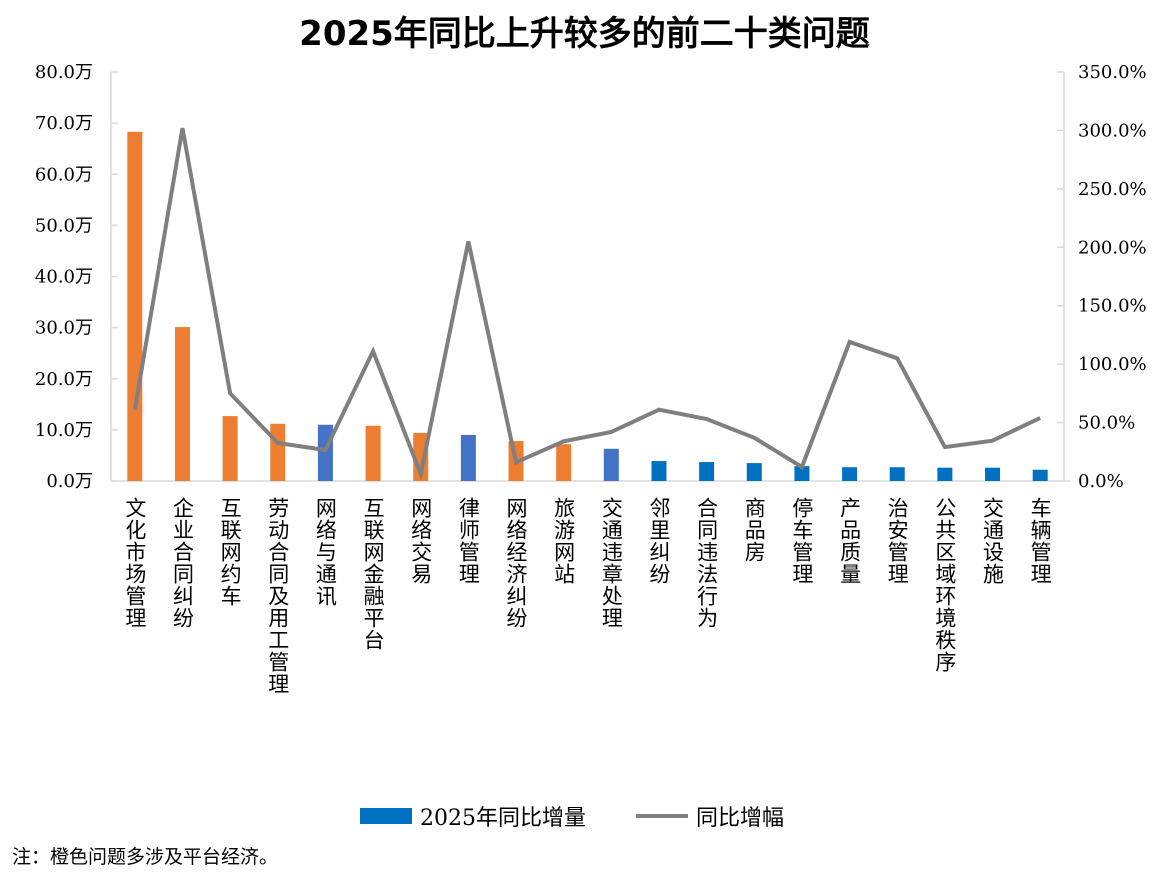  I want to click on left-tick-label: 20.0万, so click(64, 379).